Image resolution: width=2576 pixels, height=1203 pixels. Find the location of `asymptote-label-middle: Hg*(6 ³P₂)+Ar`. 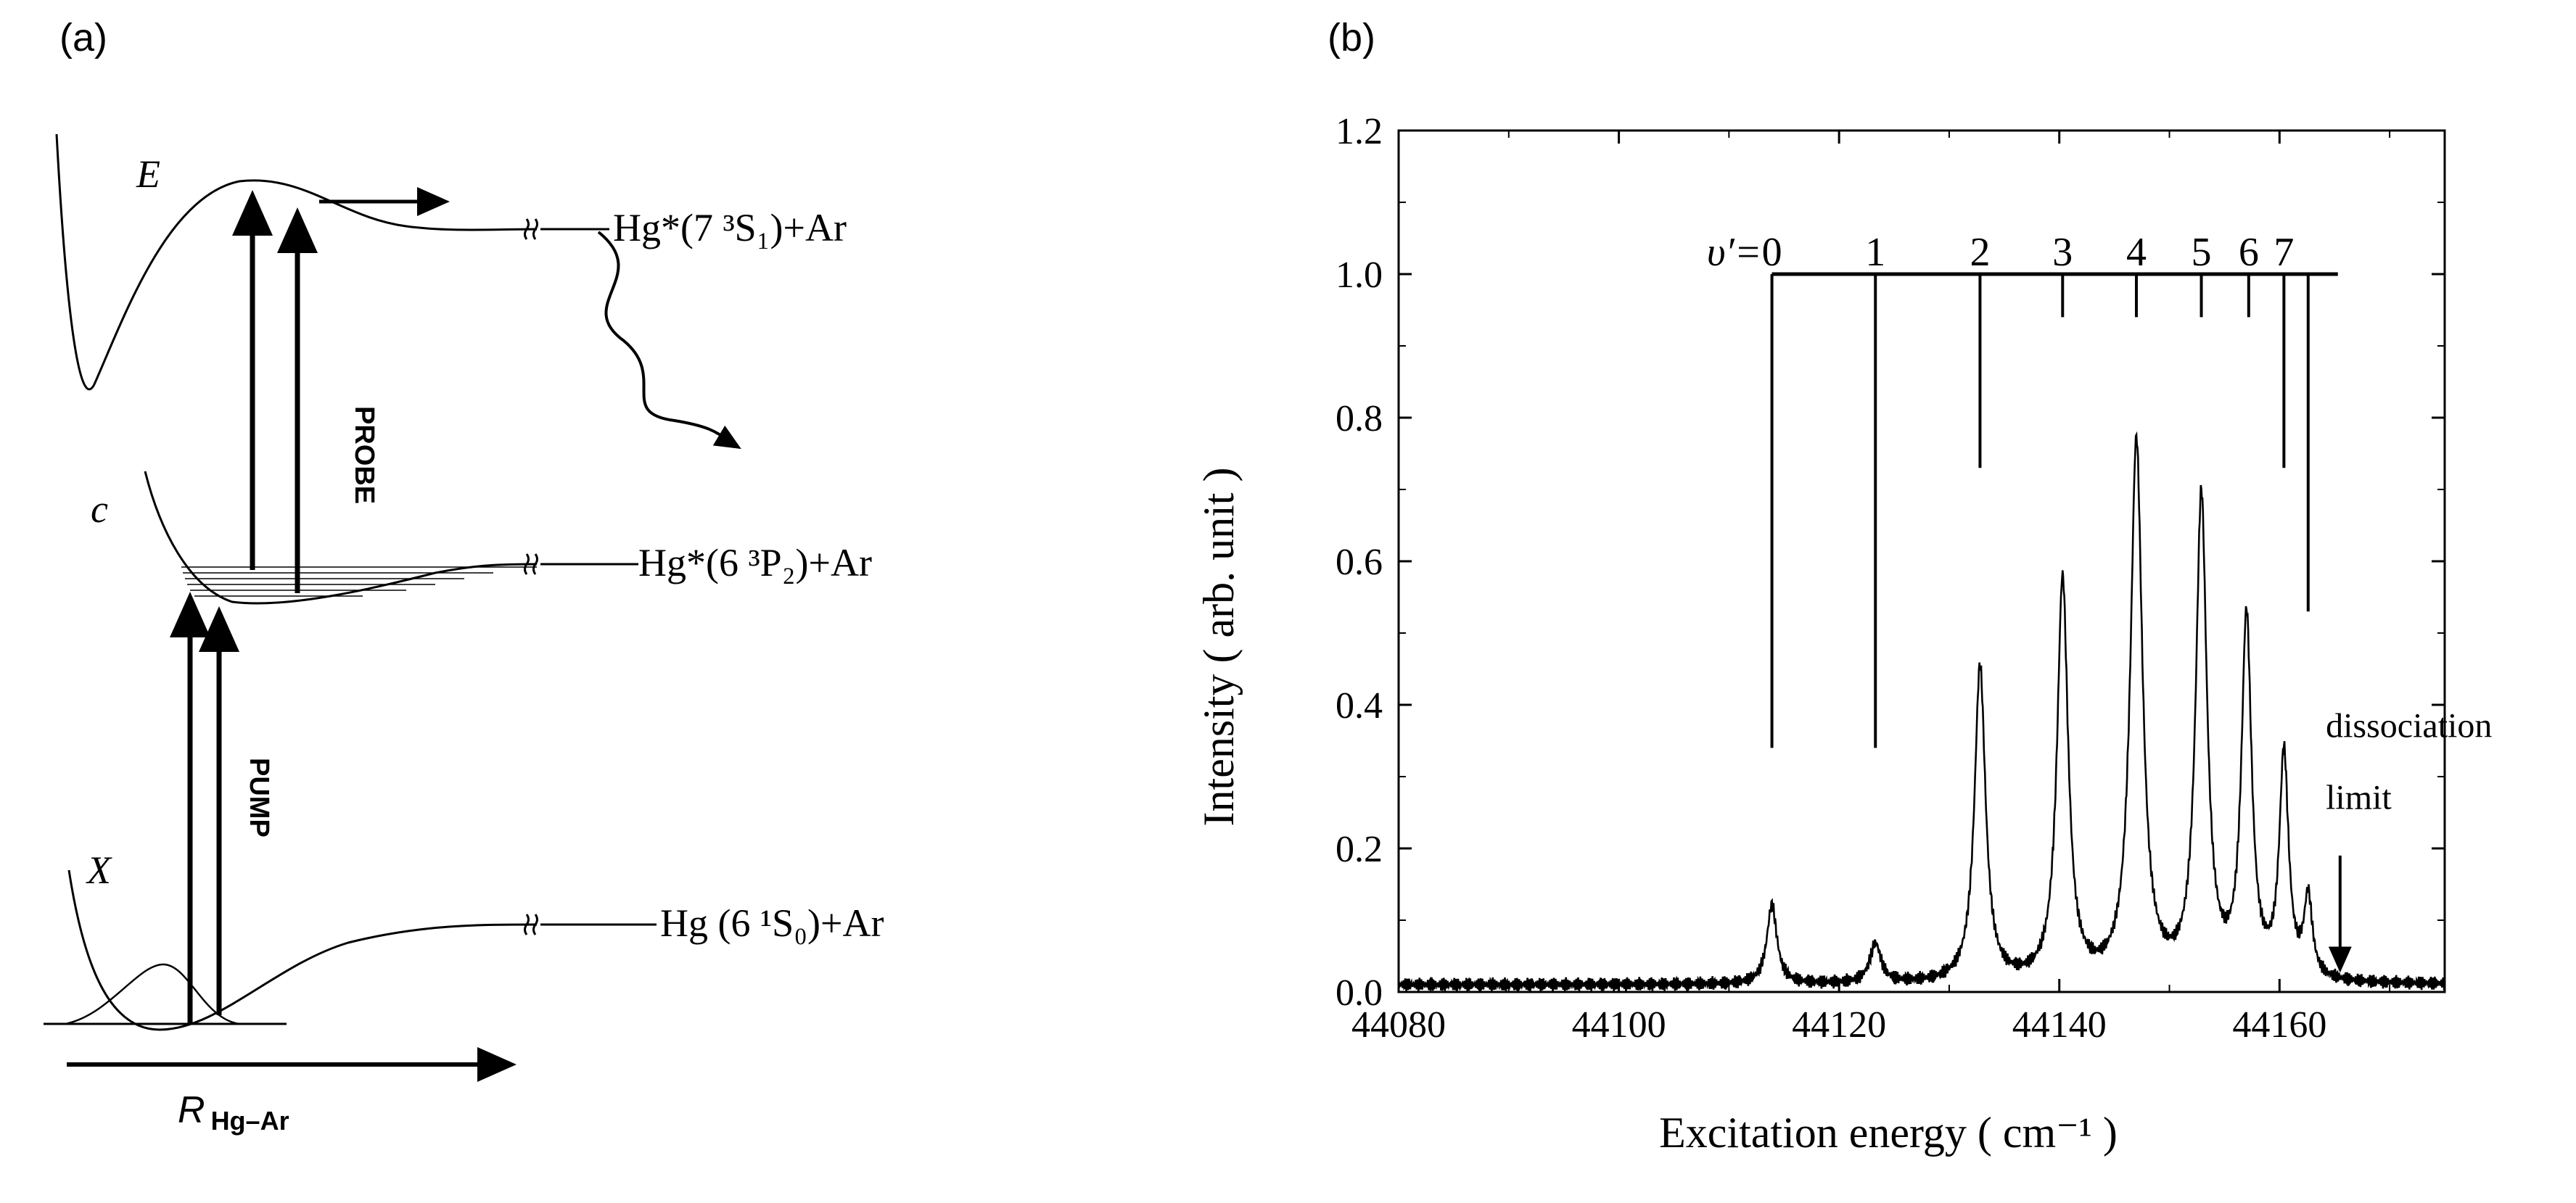

asymptote-label-middle: Hg*(6 ³P₂)+Ar is located at coordinates (755, 562).